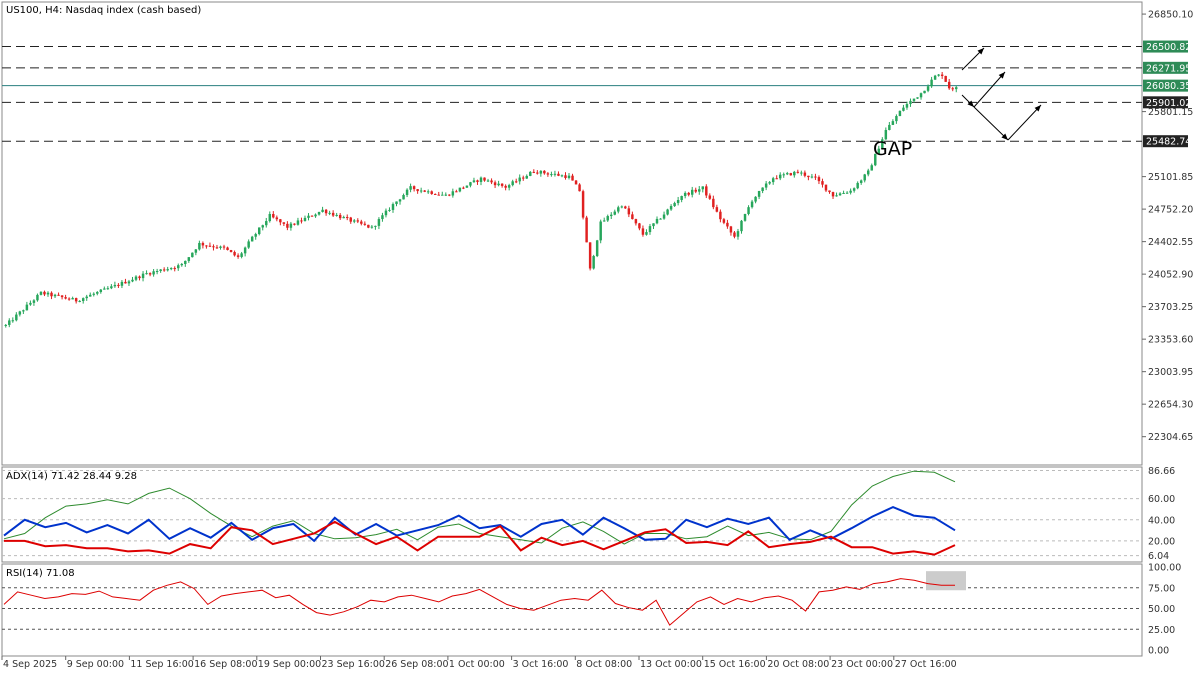  What do you see at coordinates (1170, 372) in the screenshot?
I see `price-tick-label: 23003.95` at bounding box center [1170, 372].